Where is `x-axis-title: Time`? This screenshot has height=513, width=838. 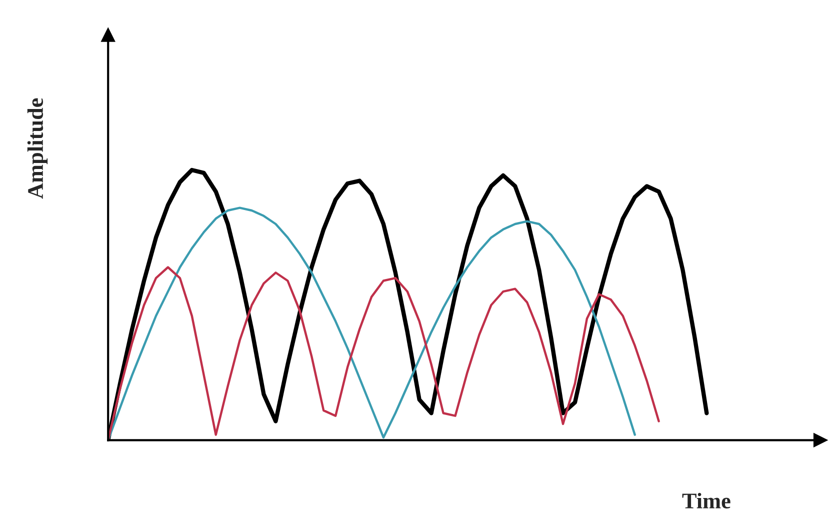
x-axis-title: Time is located at coordinates (706, 500).